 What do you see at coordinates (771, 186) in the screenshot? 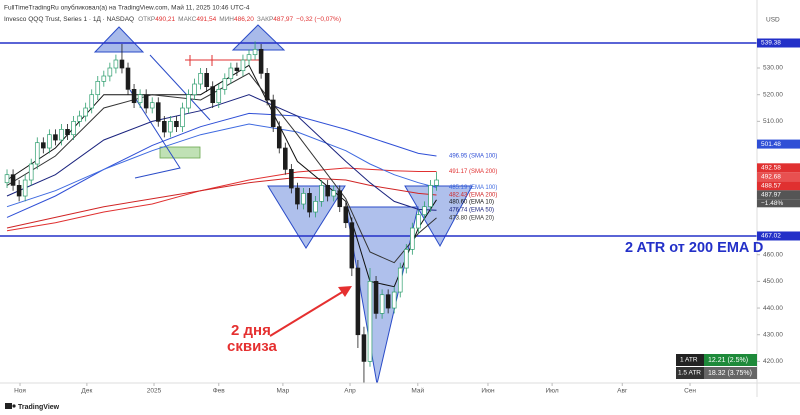
I see `price-tag-label: 488.57` at bounding box center [771, 186].